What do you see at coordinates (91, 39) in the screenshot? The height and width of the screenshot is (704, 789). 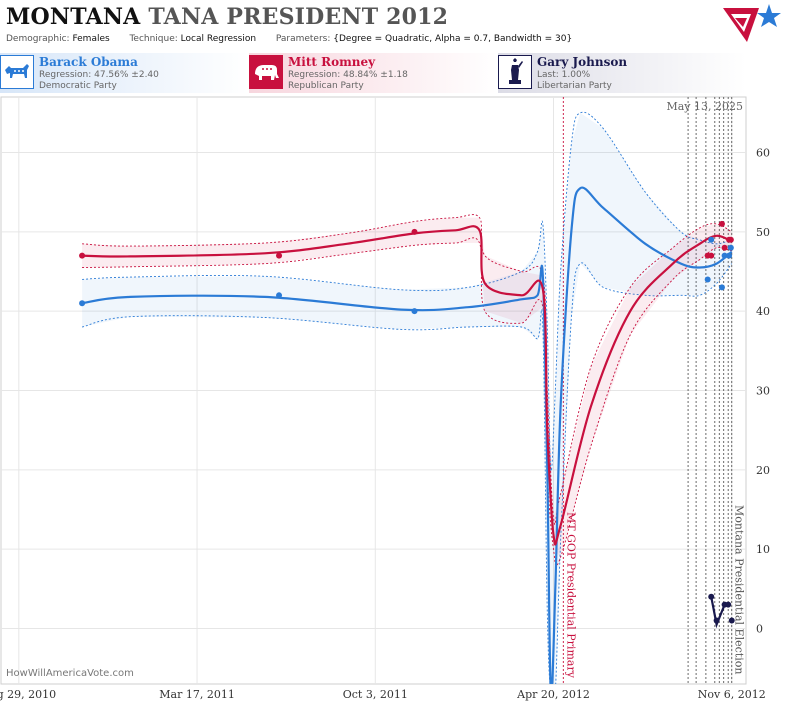 I see `demographic-value: Females` at bounding box center [91, 39].